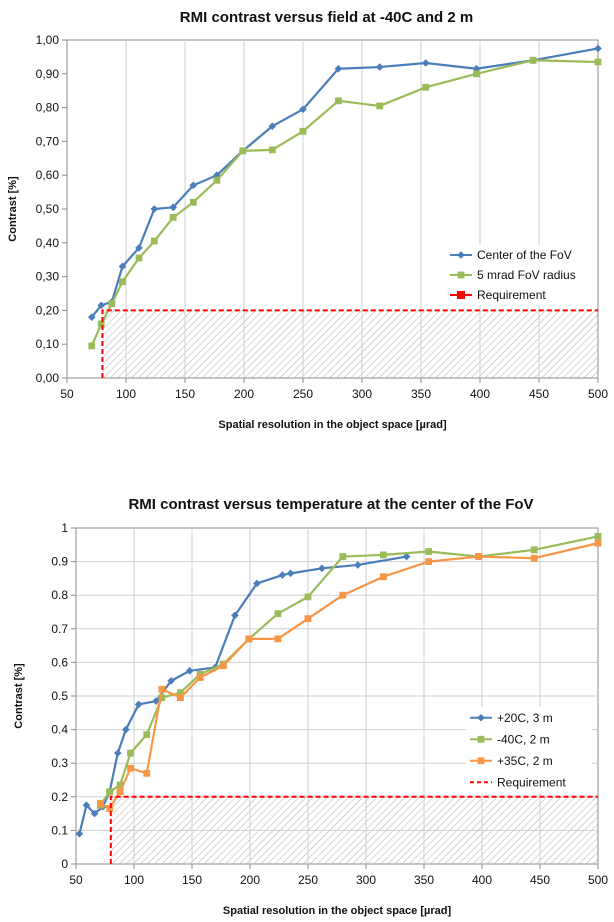 The width and height of the screenshot is (614, 922). What do you see at coordinates (19, 696) in the screenshot?
I see `y-axis-label: Contrast [%]` at bounding box center [19, 696].